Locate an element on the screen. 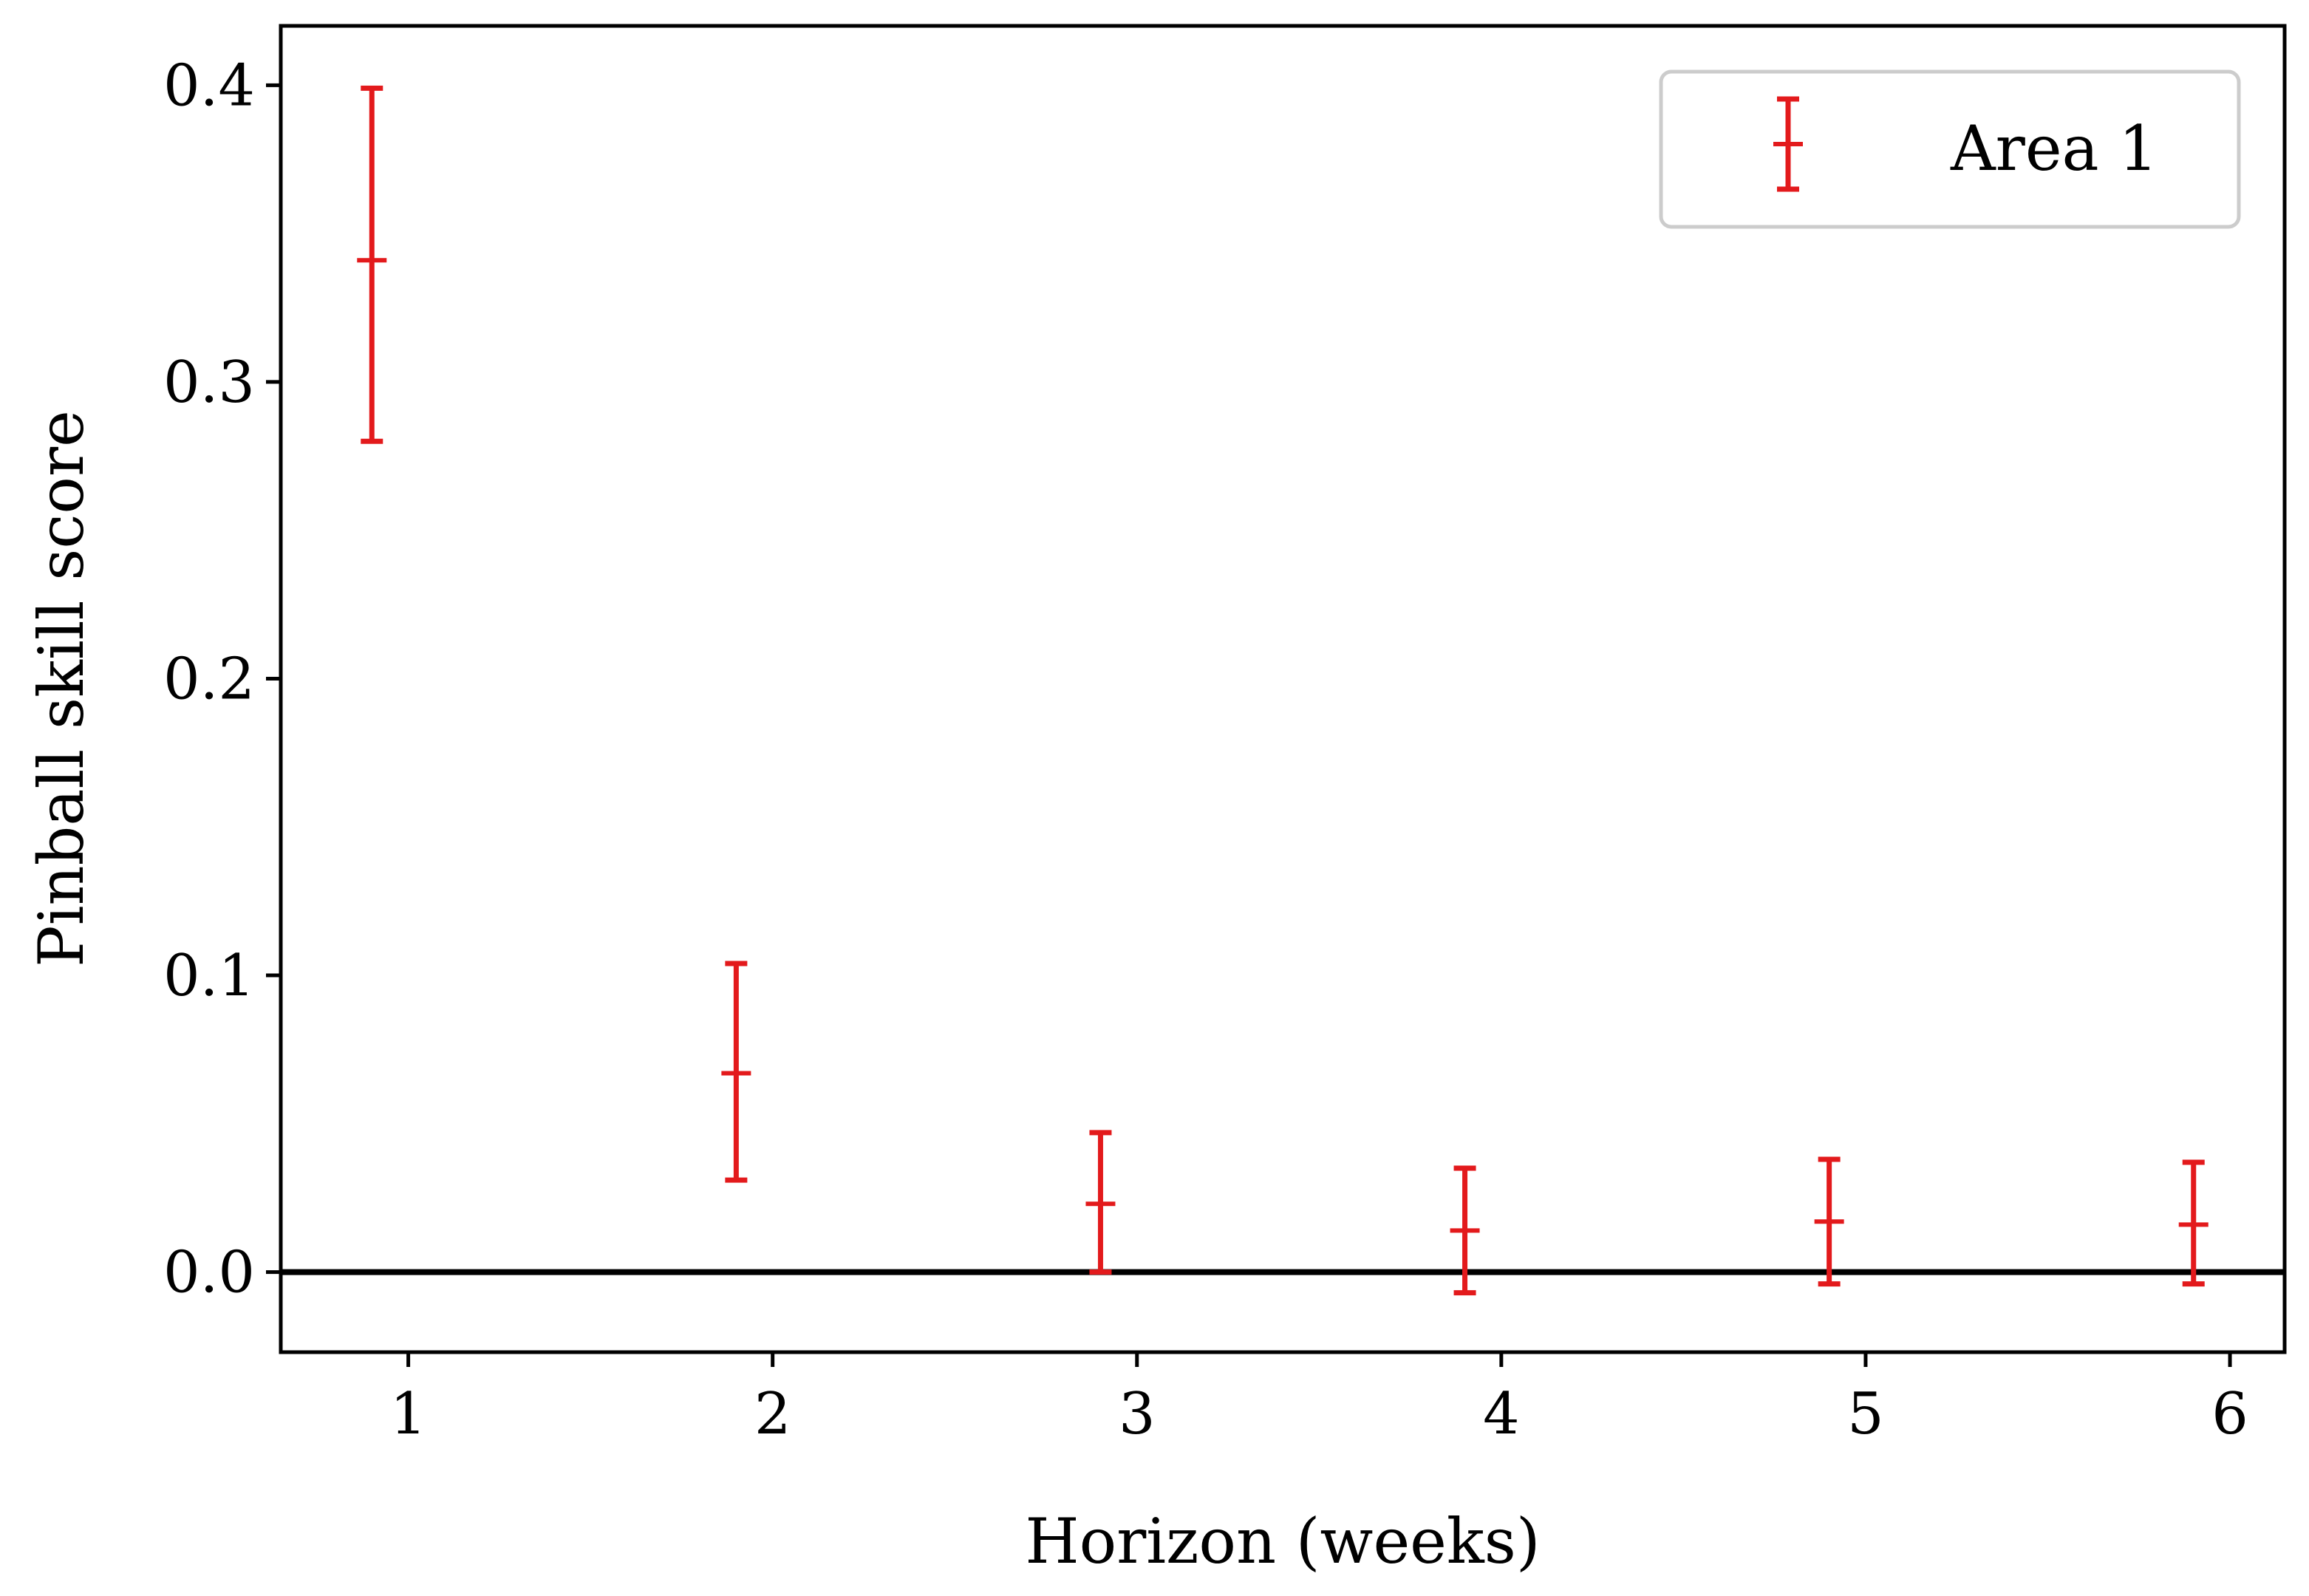  y-tick-label: 0.1 is located at coordinates (209, 976).